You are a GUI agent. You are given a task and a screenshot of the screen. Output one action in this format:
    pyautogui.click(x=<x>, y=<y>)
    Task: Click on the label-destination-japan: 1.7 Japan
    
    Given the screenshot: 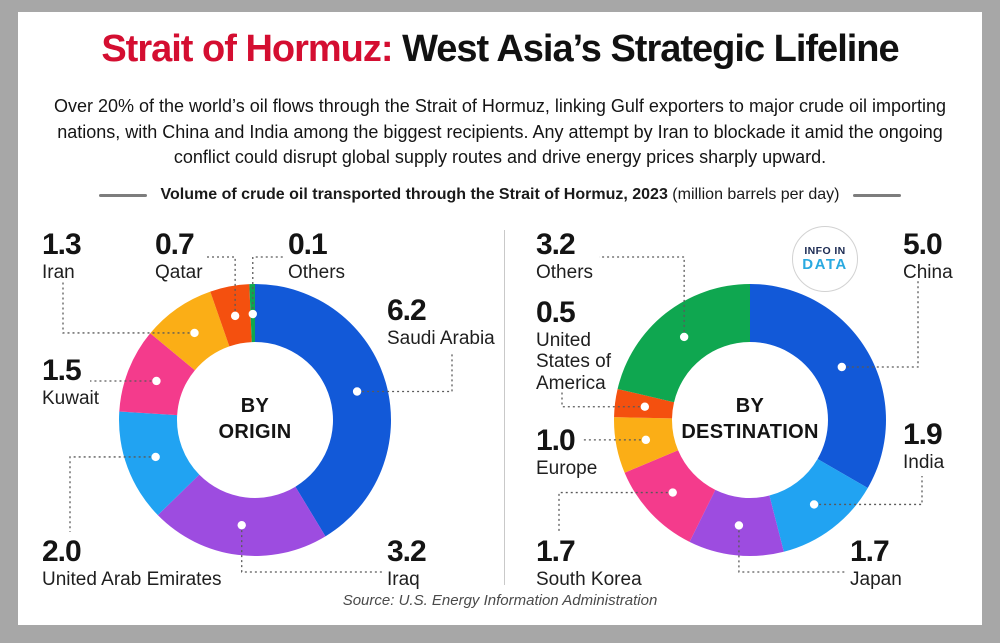 What is the action you would take?
    pyautogui.click(x=876, y=563)
    